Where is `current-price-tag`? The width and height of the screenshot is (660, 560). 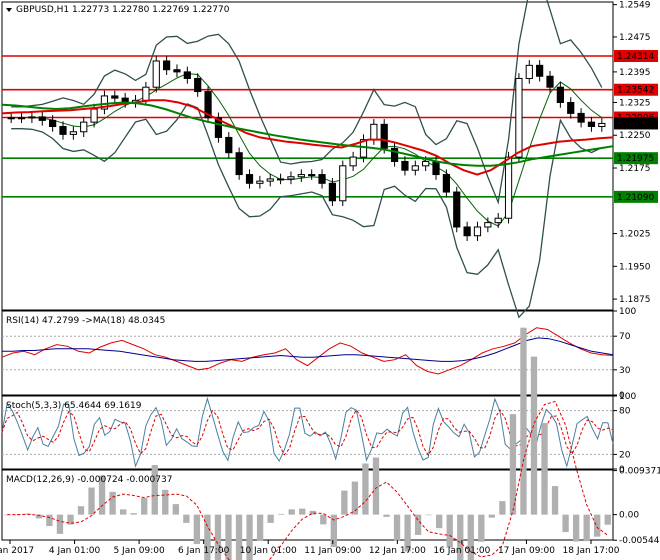
current-price-tag is located at coordinates (636, 123).